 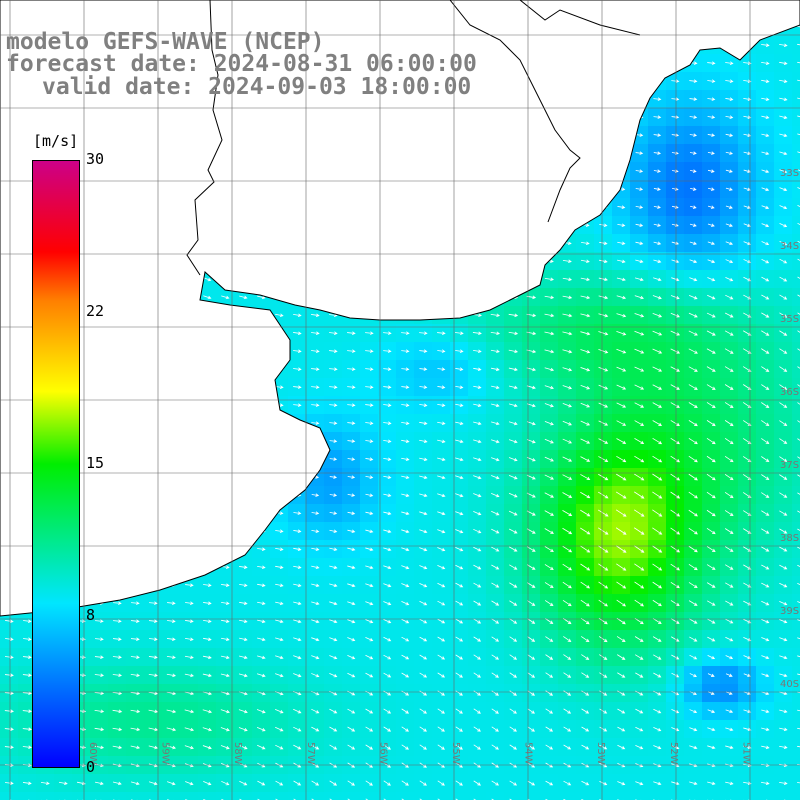 I want to click on latitude-label: 39S, so click(x=789, y=611).